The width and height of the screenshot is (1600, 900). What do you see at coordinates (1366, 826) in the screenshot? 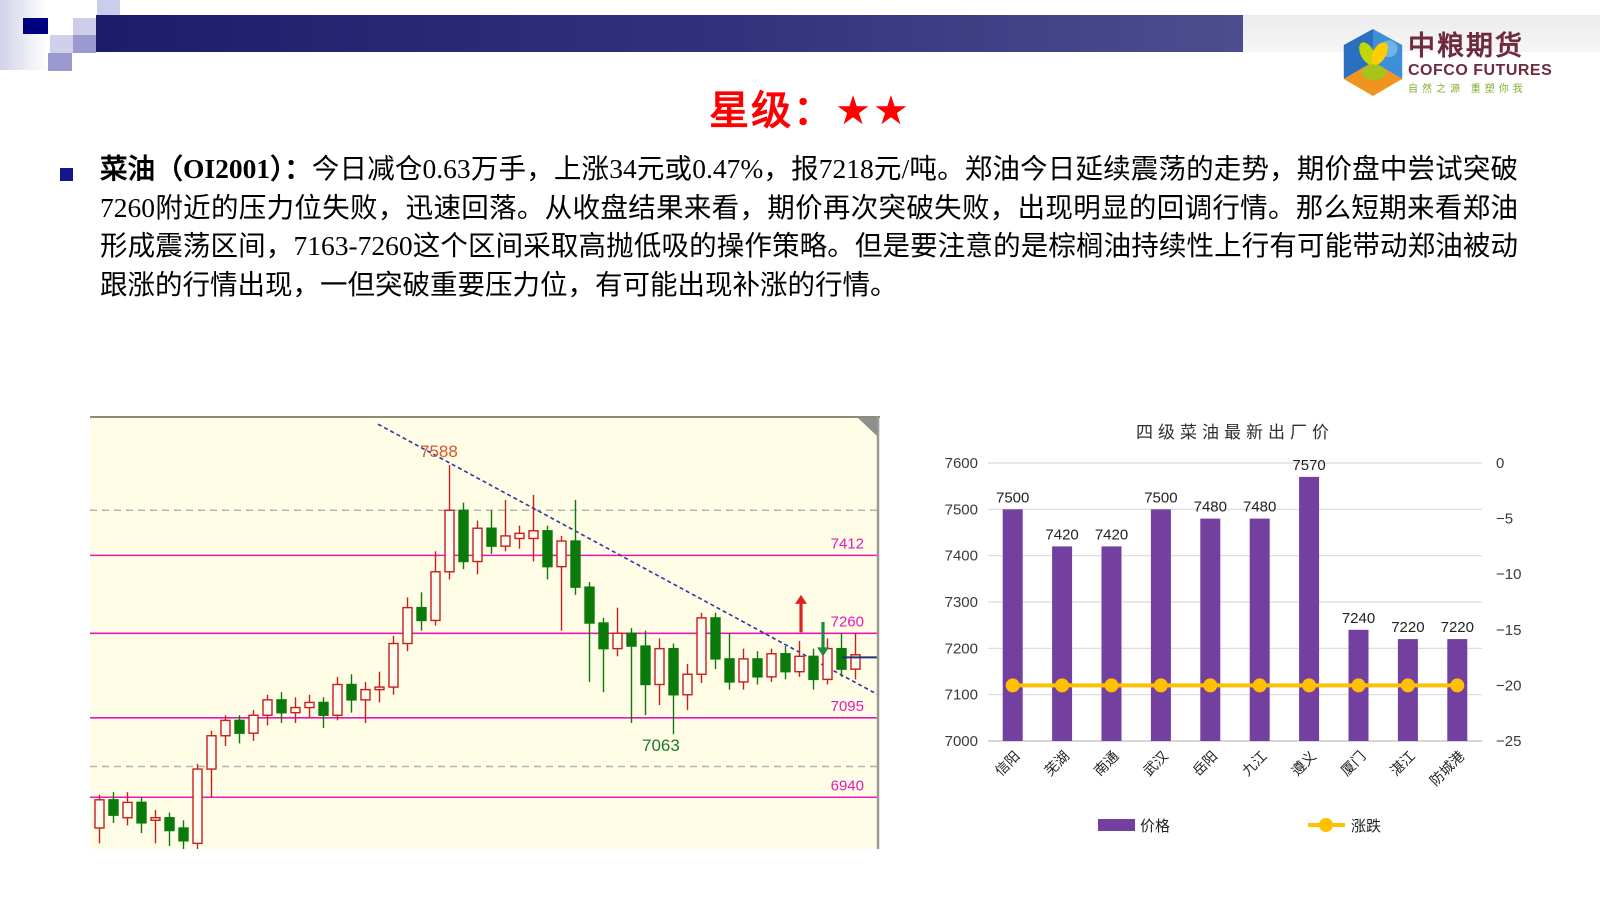
I see `legend-line-label: 涨跌` at bounding box center [1366, 826].